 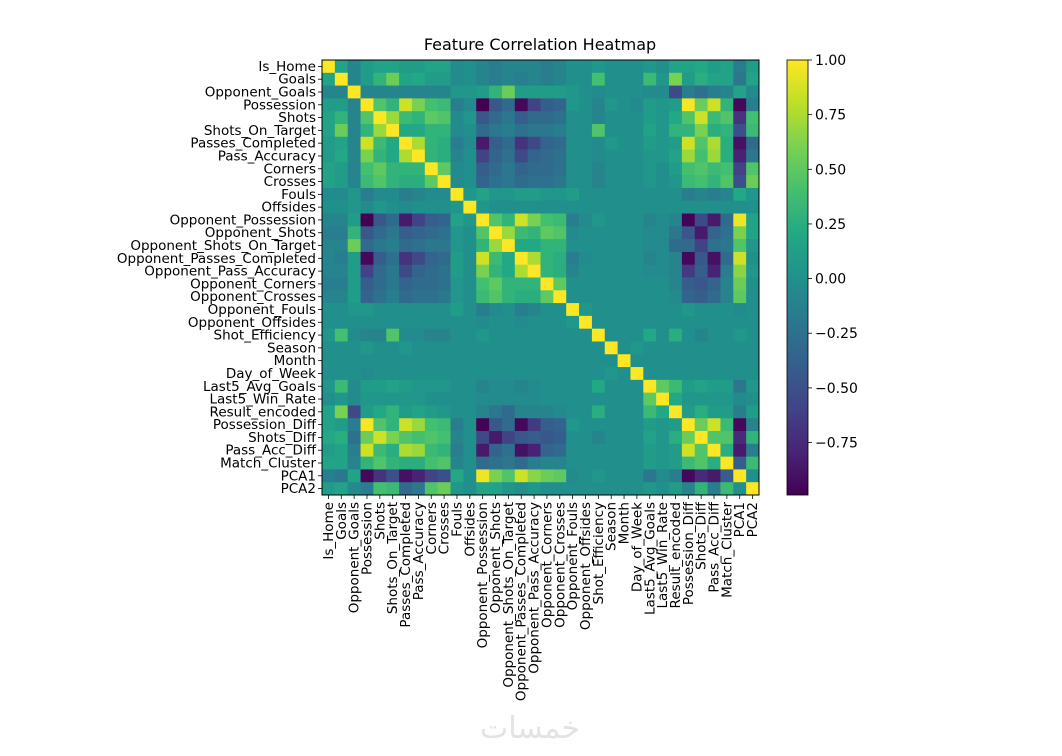 I want to click on colorbar: 1.00 0.75 0.50 0.25 0.00 −0.25 −0.50 −0.75, so click(x=822, y=274).